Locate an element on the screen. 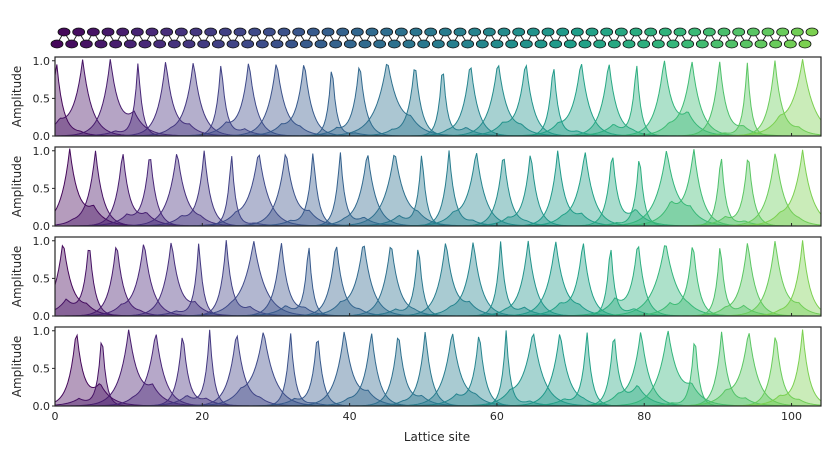 The height and width of the screenshot is (455, 831). lattice-chain-diagram is located at coordinates (434, 38).